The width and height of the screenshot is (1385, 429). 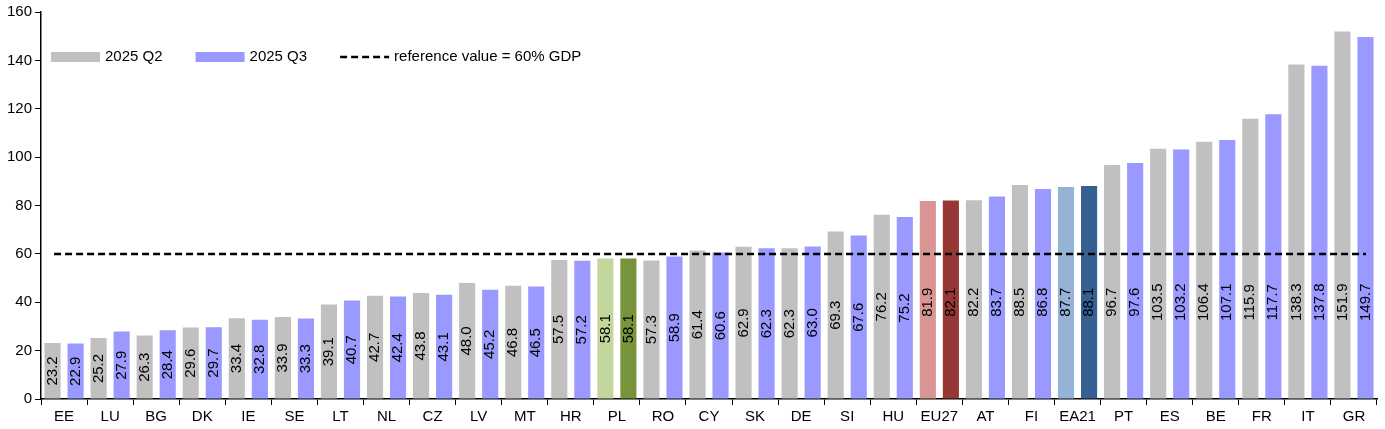 What do you see at coordinates (189, 363) in the screenshot?
I see `data-label: 29.6` at bounding box center [189, 363].